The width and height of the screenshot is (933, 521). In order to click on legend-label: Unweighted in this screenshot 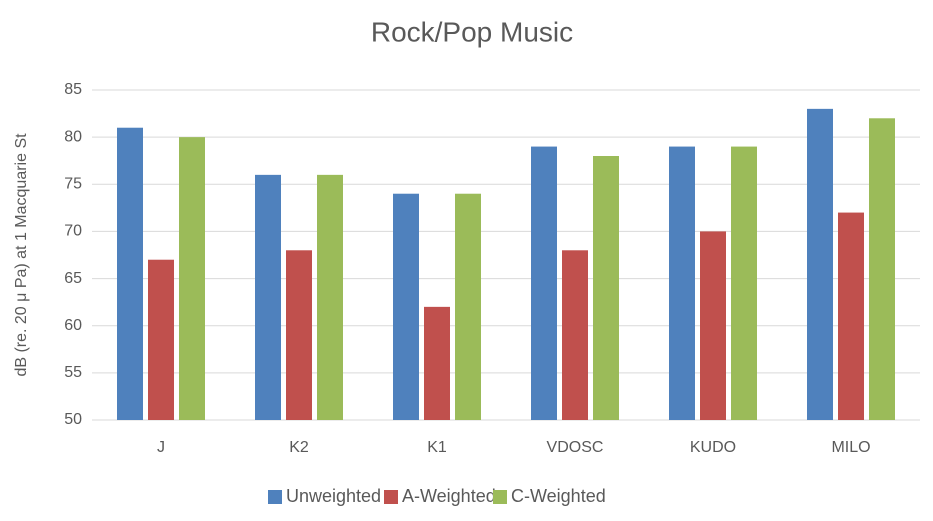, I will do `click(333, 496)`.